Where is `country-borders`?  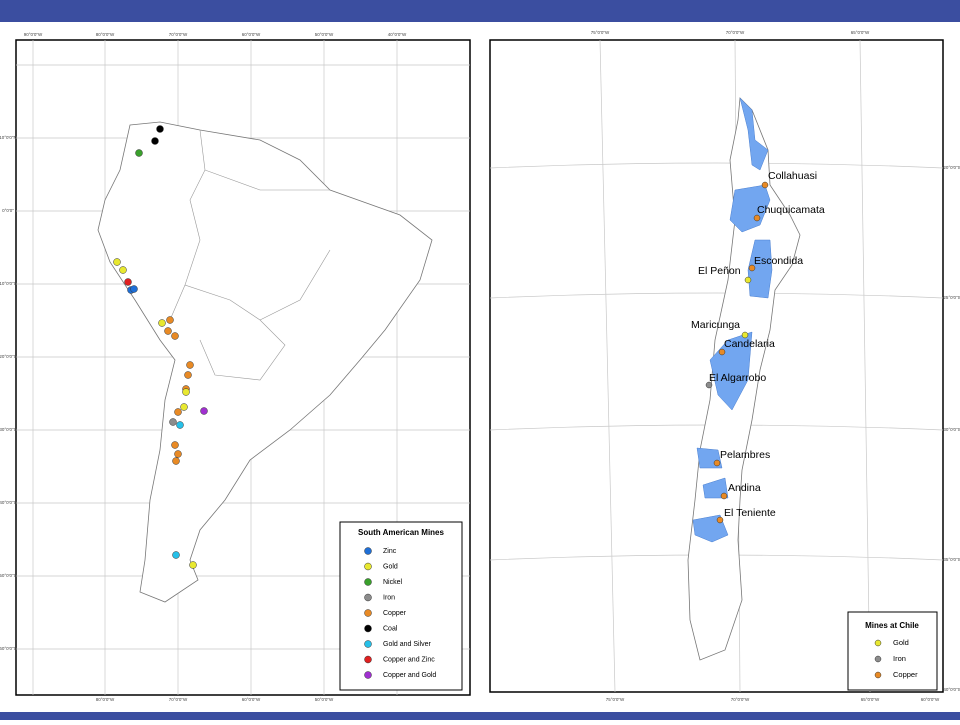
country-borders is located at coordinates (250, 255).